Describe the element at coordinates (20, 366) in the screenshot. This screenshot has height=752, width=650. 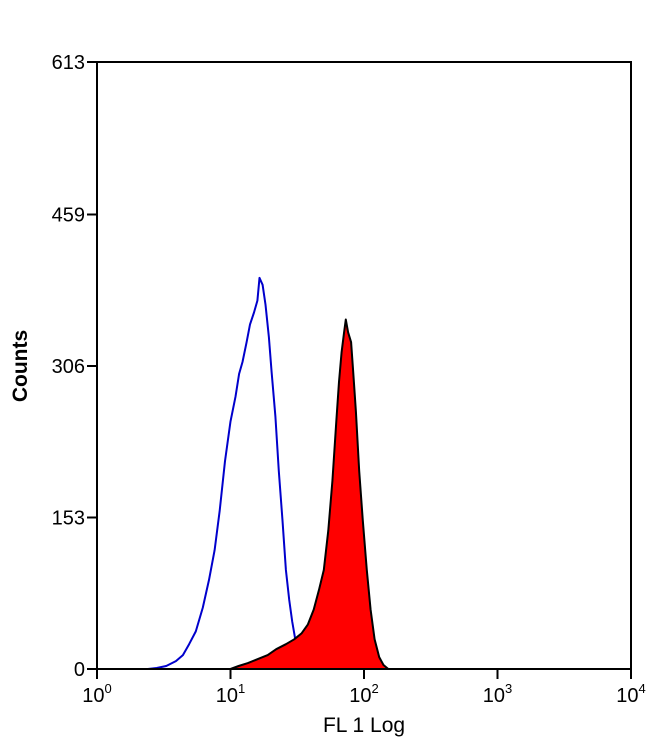
I see `y-axis-title: Counts` at that location.